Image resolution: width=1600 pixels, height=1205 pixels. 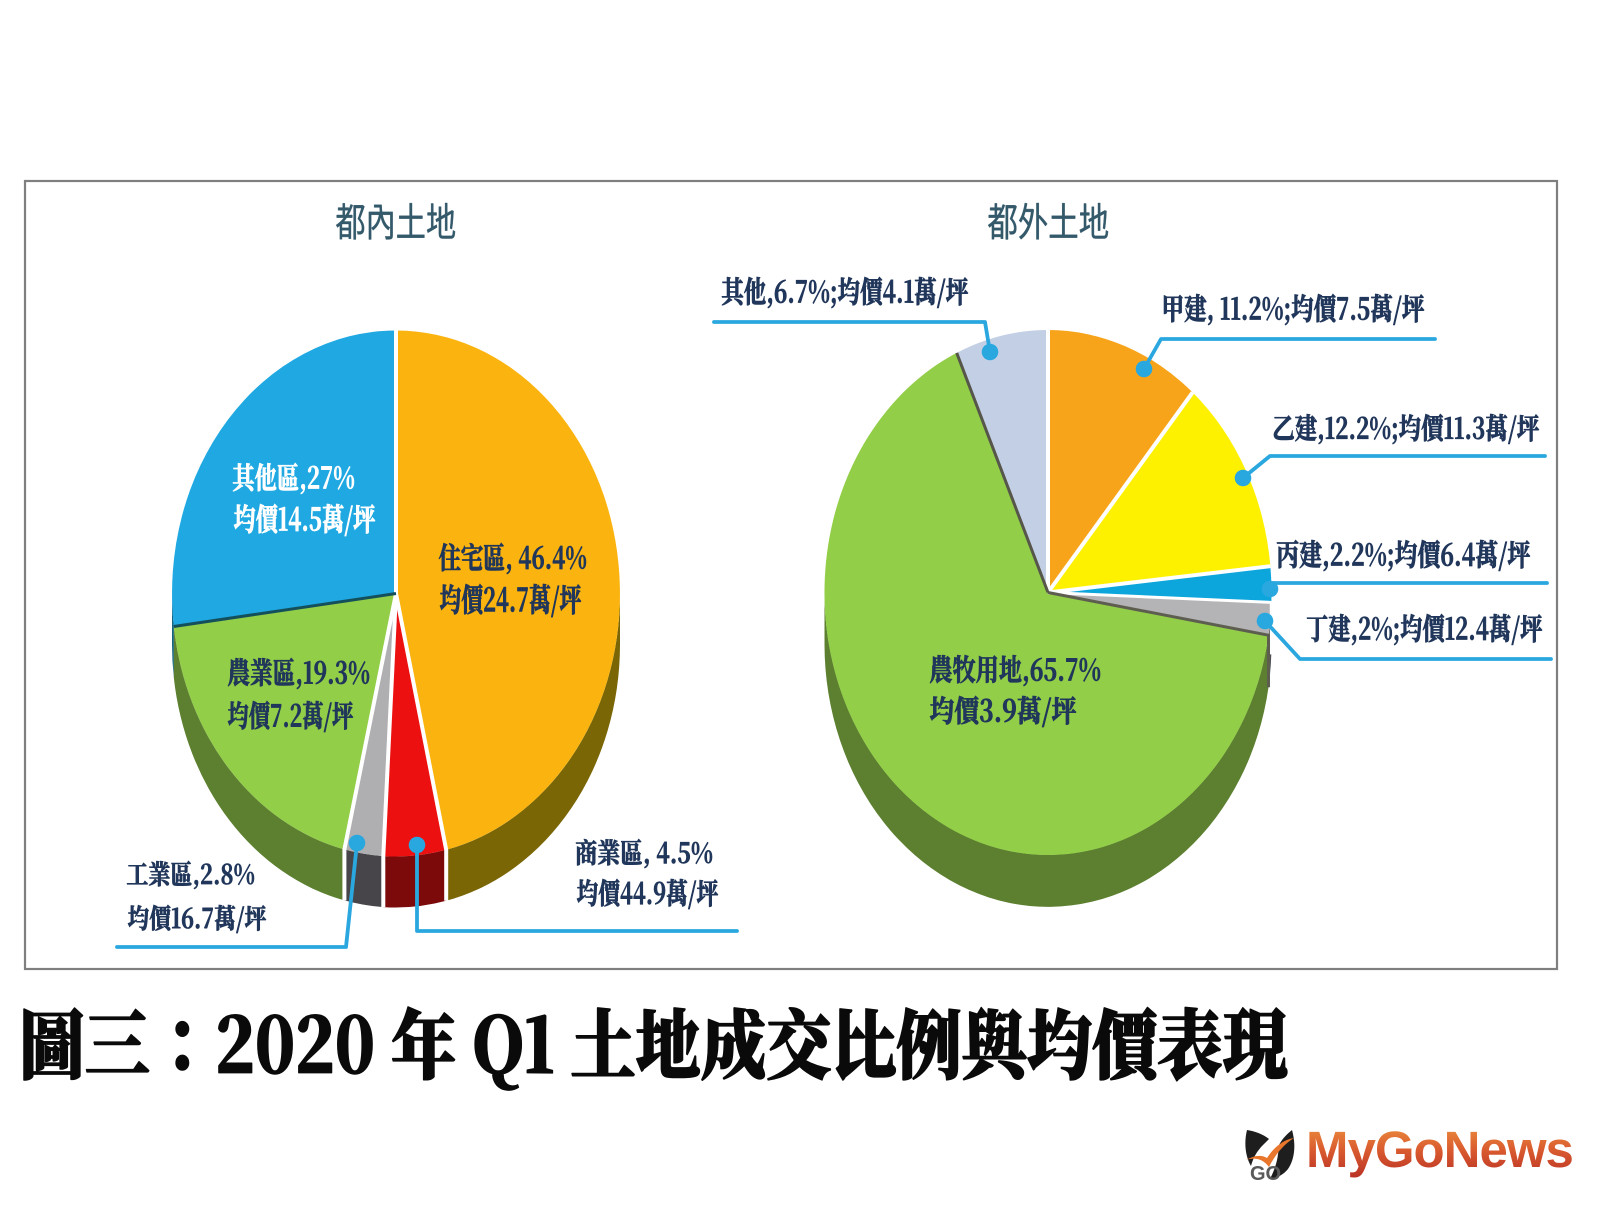 What do you see at coordinates (1439, 1149) in the screenshot?
I see `svg-text: MyGoNews` at bounding box center [1439, 1149].